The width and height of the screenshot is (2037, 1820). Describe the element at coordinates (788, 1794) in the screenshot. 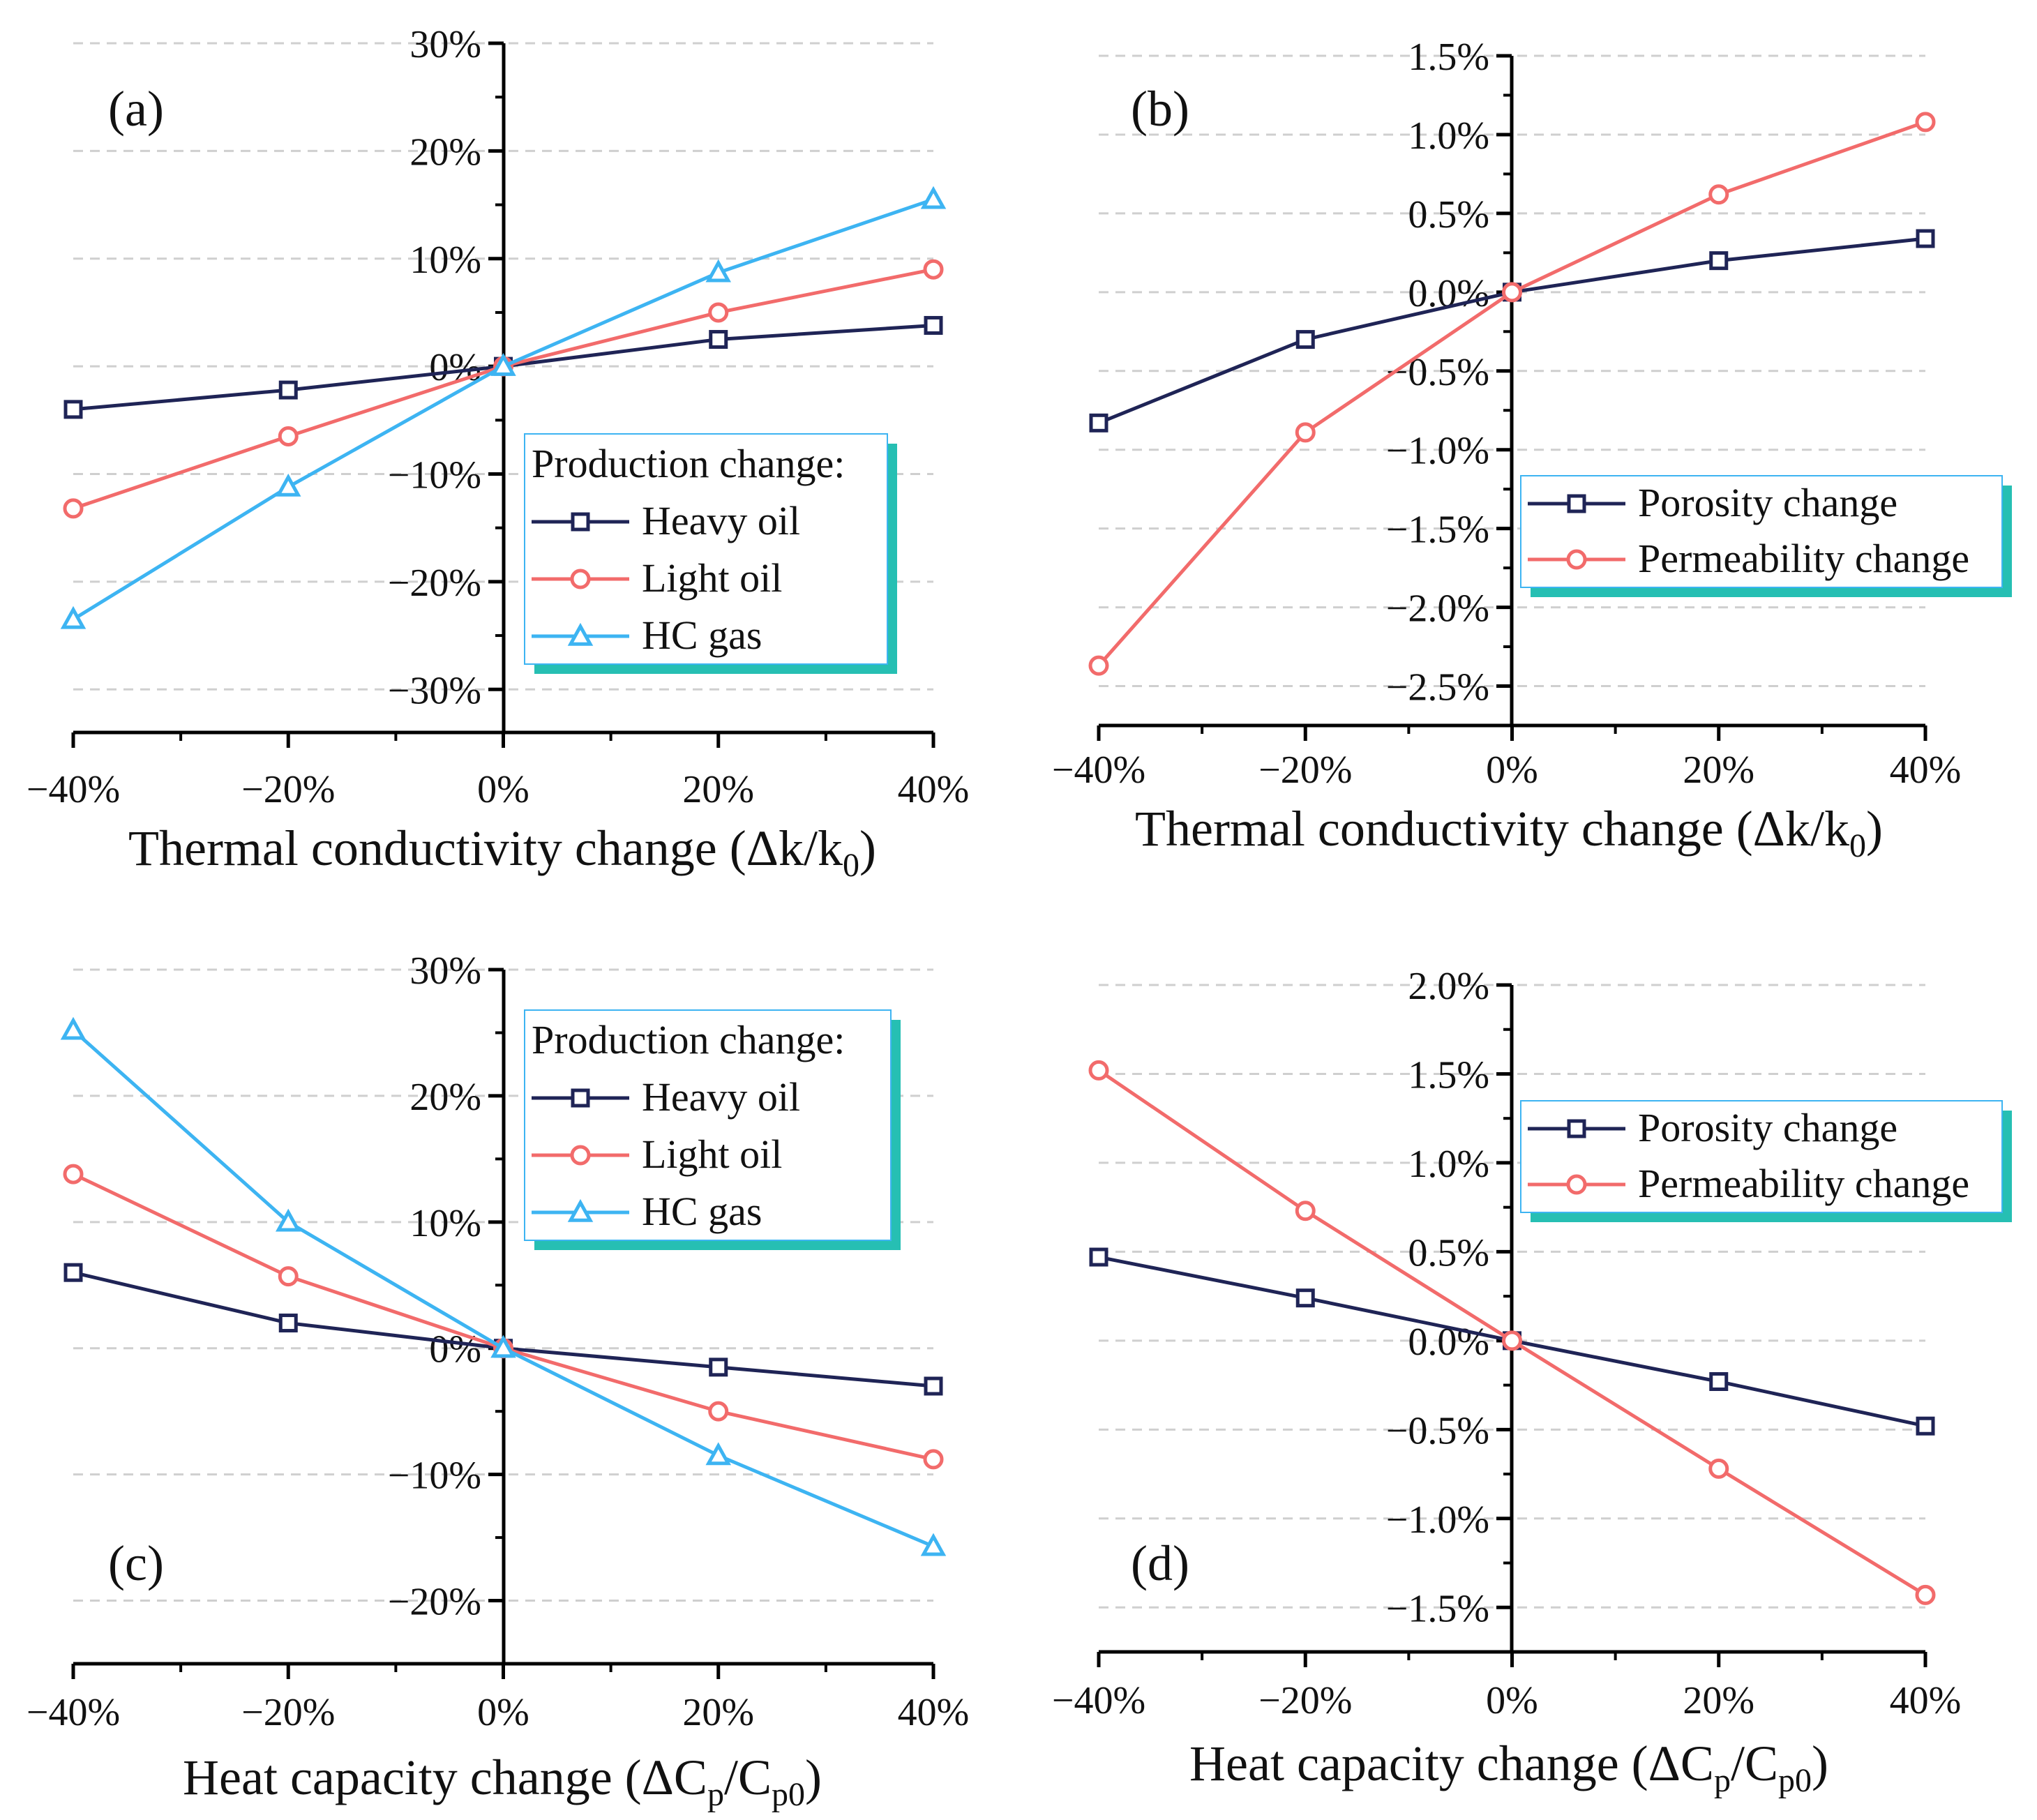

I see `x-axis-title-subscript: p0` at that location.